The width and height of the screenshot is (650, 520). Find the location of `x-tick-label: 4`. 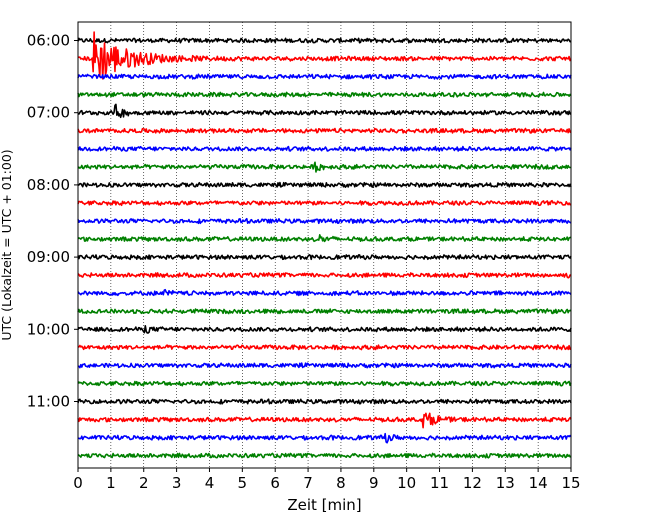

x-tick-label: 4 is located at coordinates (210, 483).